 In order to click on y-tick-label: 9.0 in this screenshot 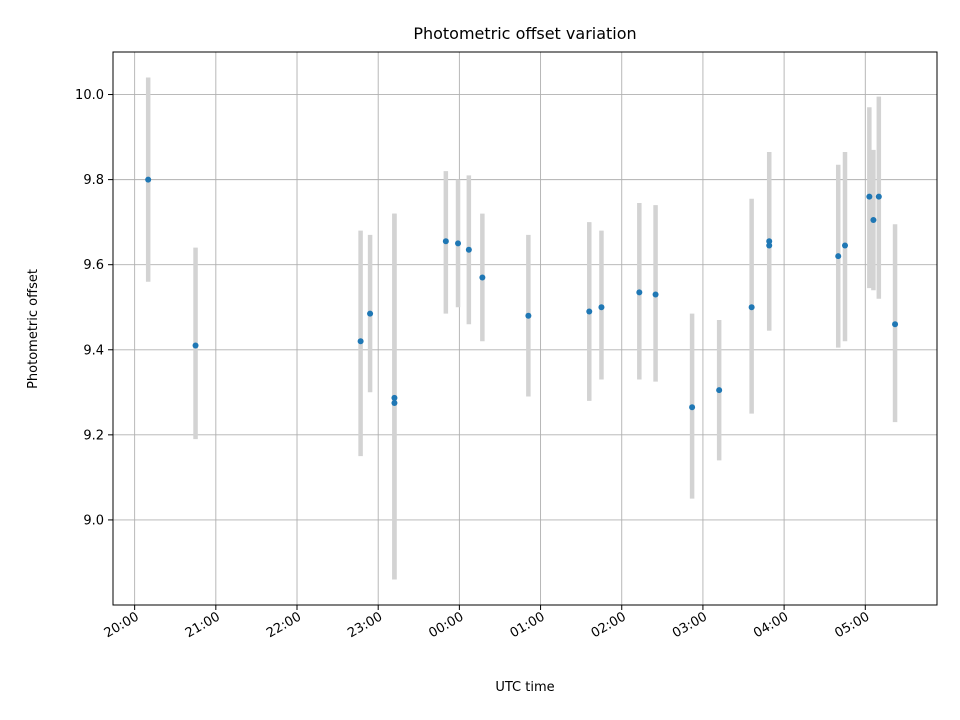, I will do `click(93, 520)`.